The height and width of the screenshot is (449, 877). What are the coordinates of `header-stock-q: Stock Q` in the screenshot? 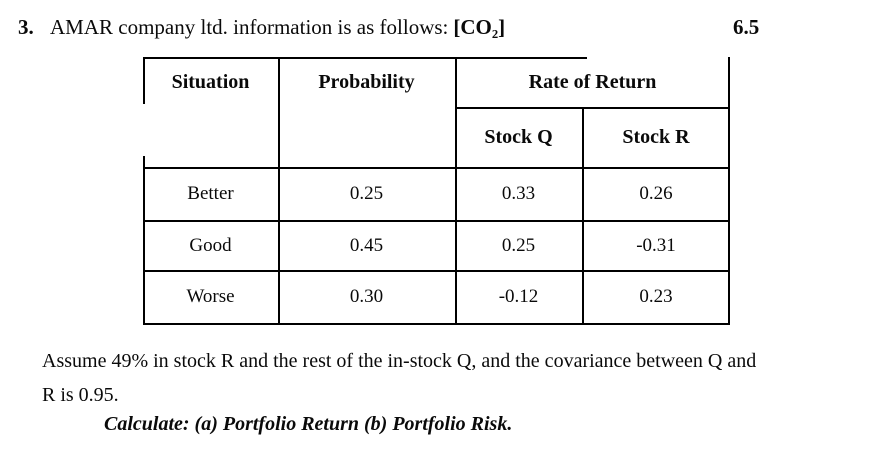 It's located at (518, 137).